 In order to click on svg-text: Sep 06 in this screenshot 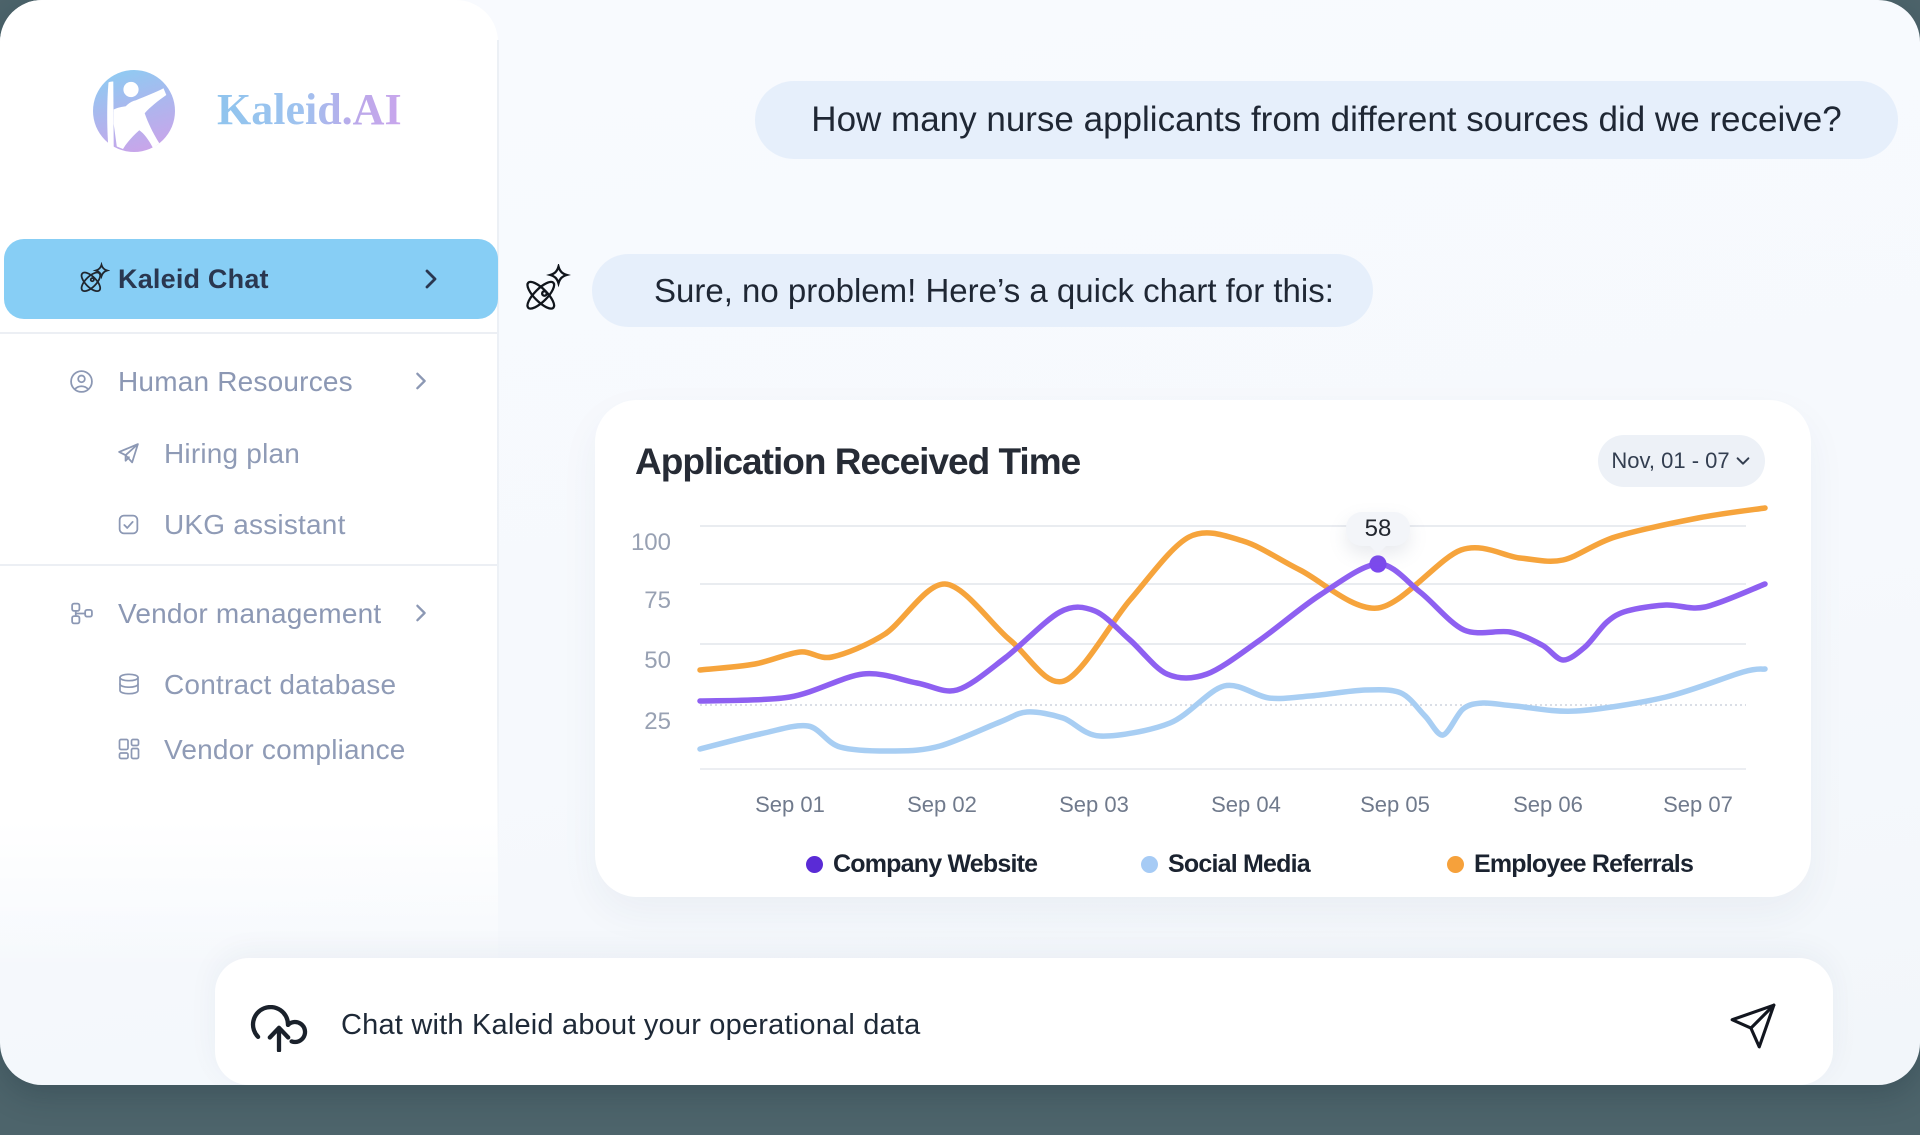, I will do `click(1548, 804)`.